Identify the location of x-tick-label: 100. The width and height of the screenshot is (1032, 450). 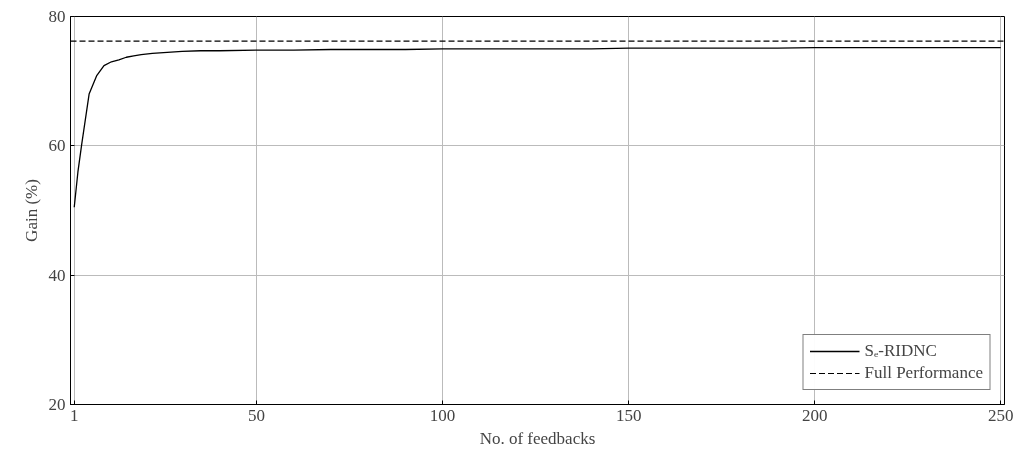
(442, 415).